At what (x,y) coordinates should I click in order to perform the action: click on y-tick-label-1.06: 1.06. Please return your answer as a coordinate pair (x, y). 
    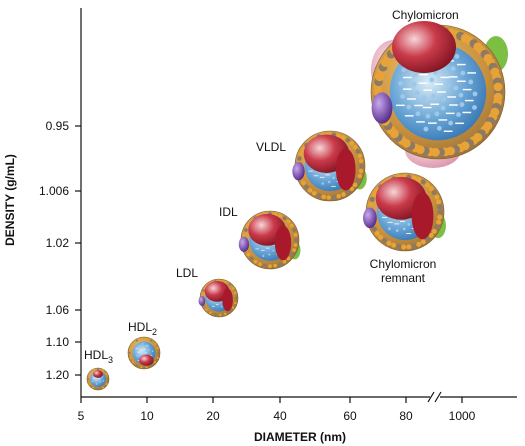
    Looking at the image, I should click on (58, 310).